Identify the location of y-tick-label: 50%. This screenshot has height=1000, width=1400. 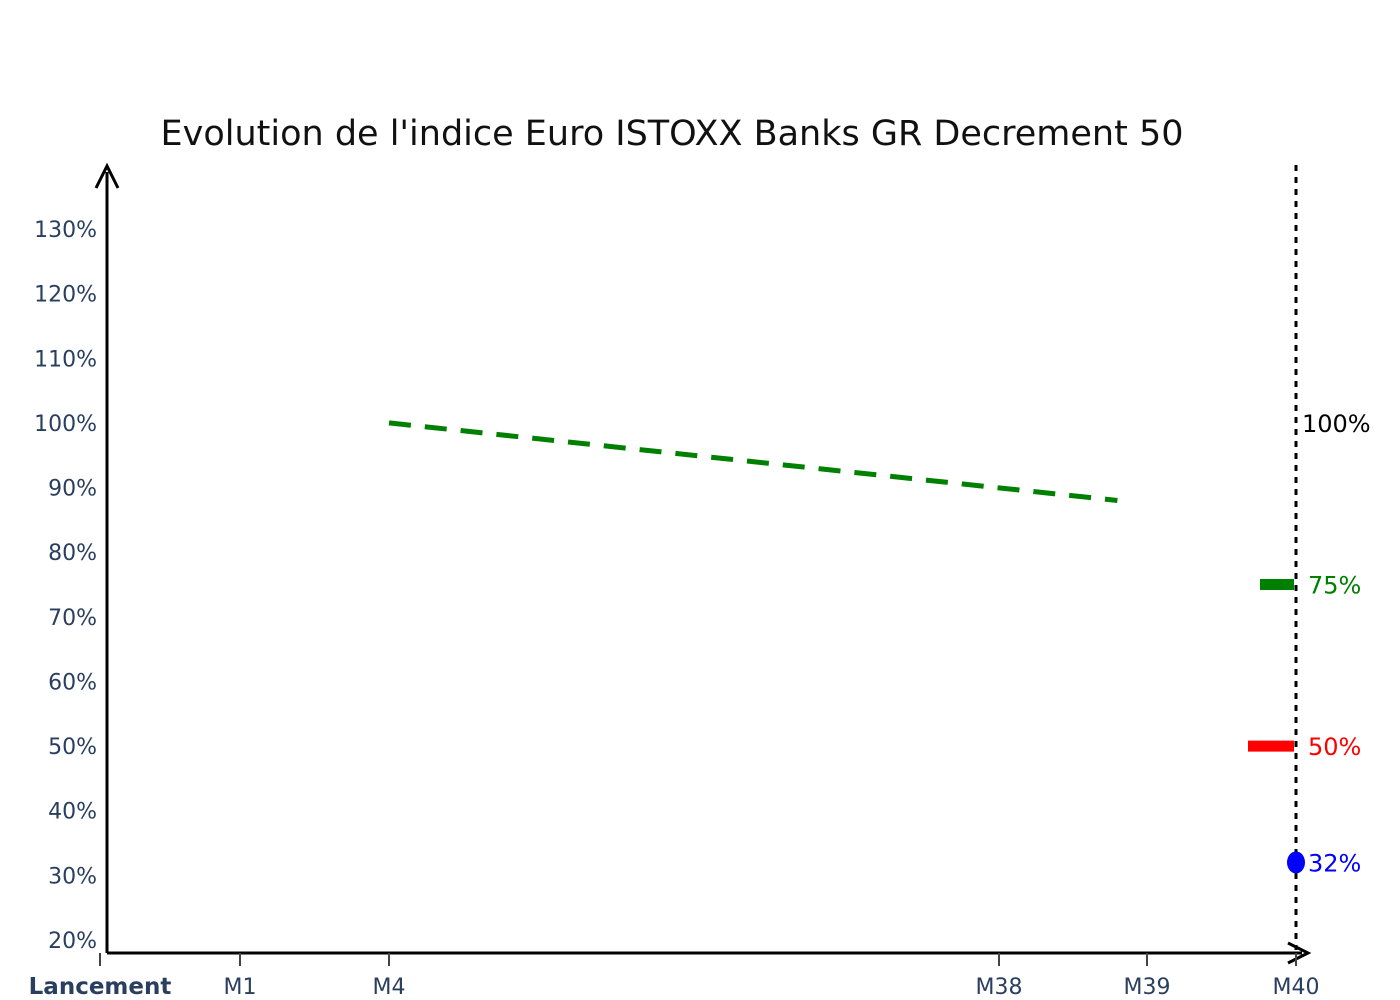
(72, 747).